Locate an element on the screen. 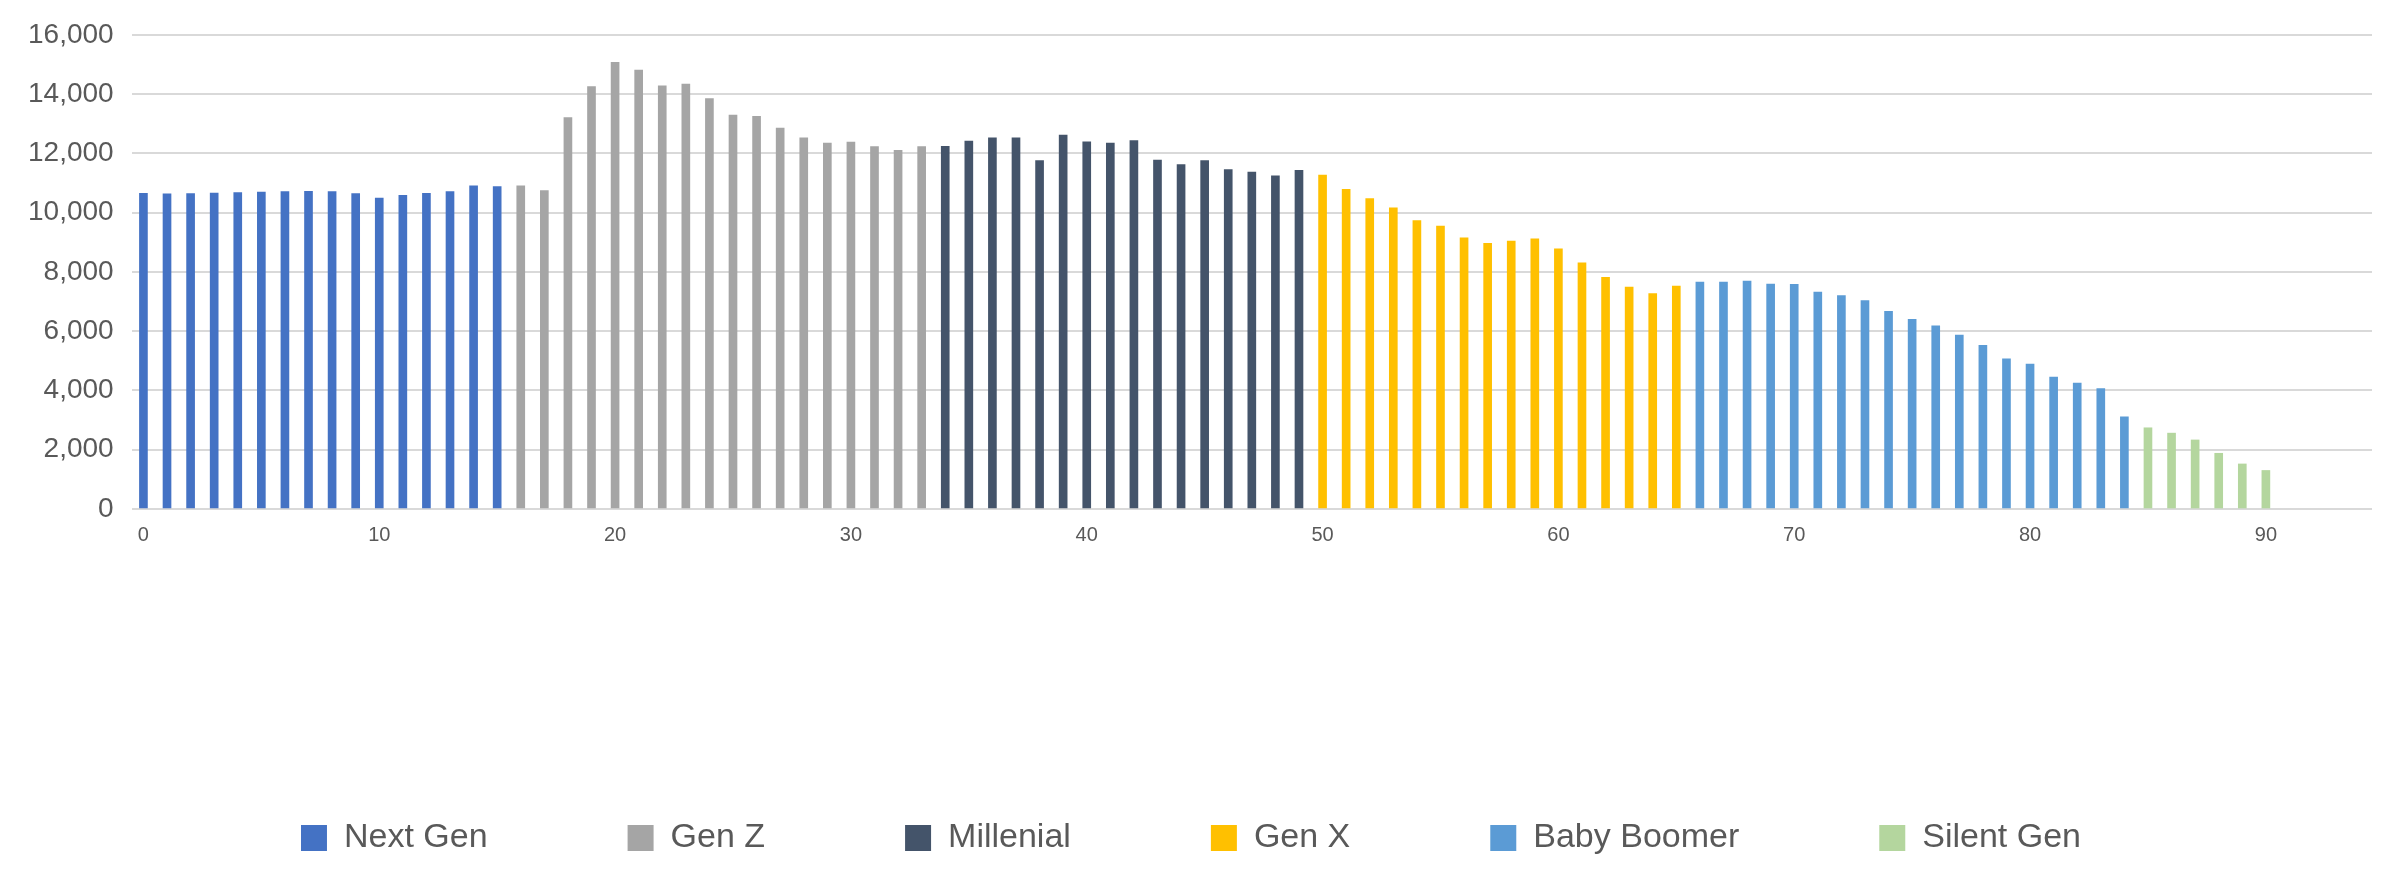 This screenshot has height=870, width=2382. legend-label: Millenial is located at coordinates (1009, 835).